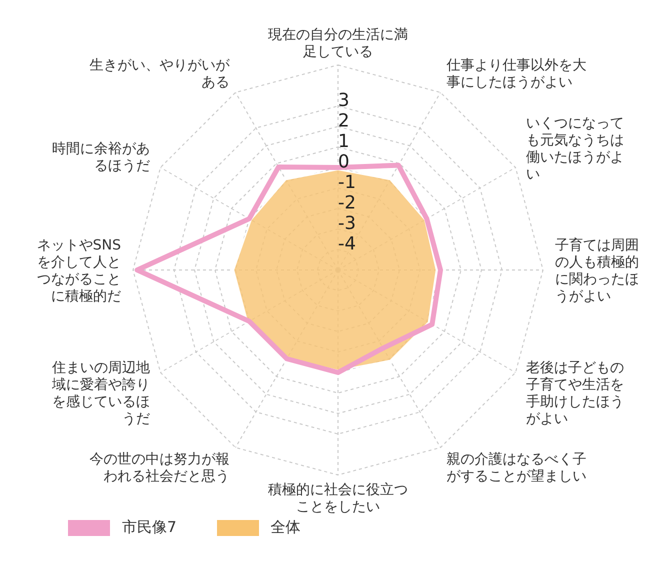 The image size is (664, 574). Describe the element at coordinates (338, 43) in the screenshot. I see `spoke-label: 現在の自分の生活に満足している` at that location.